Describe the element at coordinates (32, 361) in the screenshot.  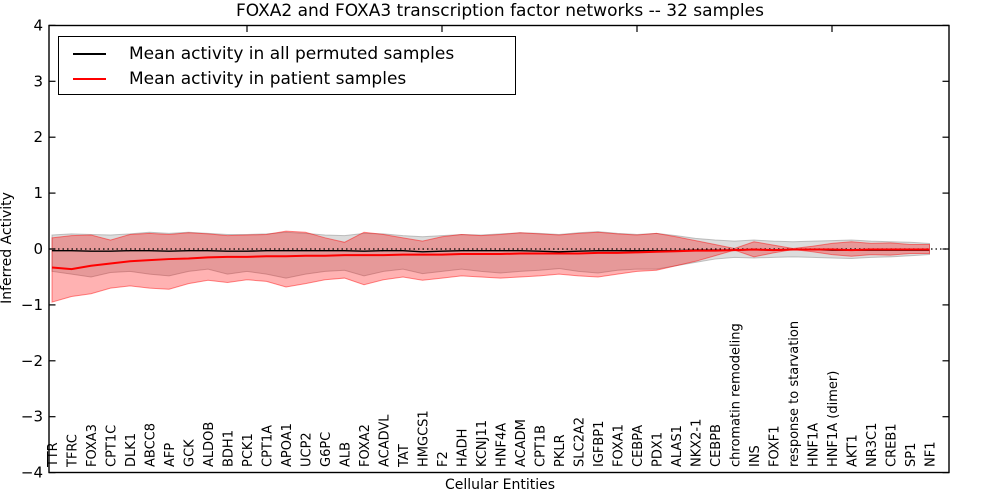
I see `y-tick-label: −2` at that location.